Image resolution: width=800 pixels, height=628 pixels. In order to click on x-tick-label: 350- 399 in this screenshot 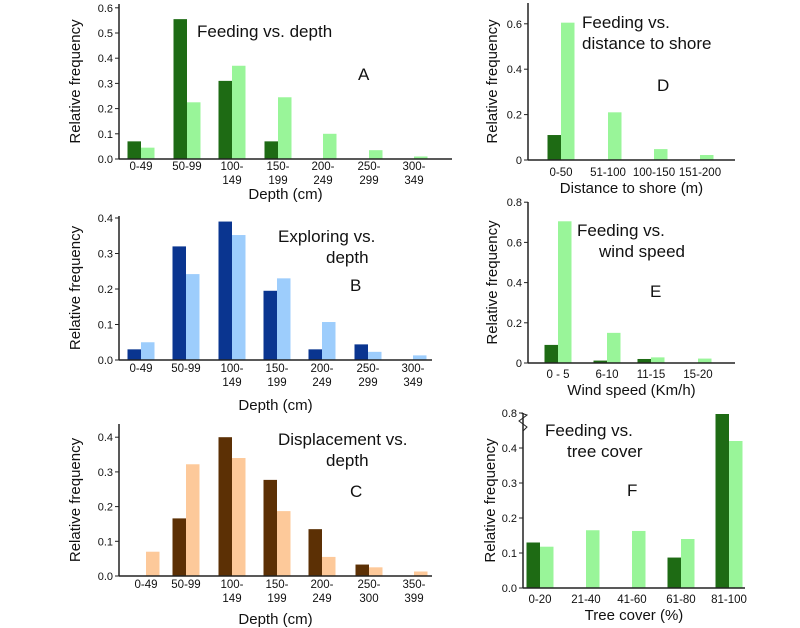, I will do `click(413, 592)`.